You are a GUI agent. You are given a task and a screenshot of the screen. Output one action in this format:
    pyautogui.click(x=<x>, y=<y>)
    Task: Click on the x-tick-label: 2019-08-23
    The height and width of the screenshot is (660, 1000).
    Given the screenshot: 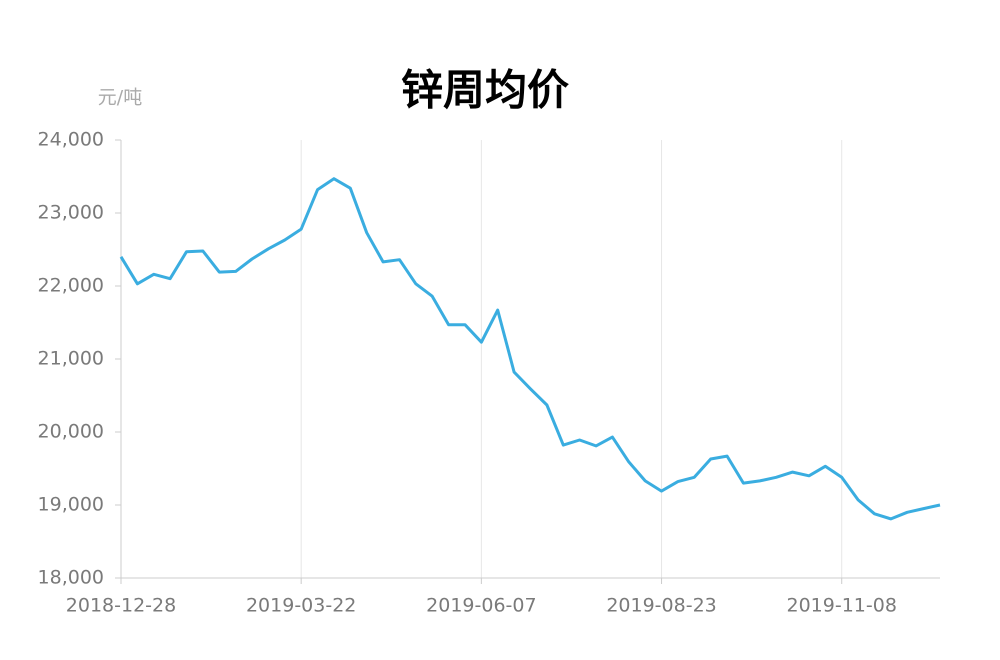 What is the action you would take?
    pyautogui.click(x=661, y=606)
    